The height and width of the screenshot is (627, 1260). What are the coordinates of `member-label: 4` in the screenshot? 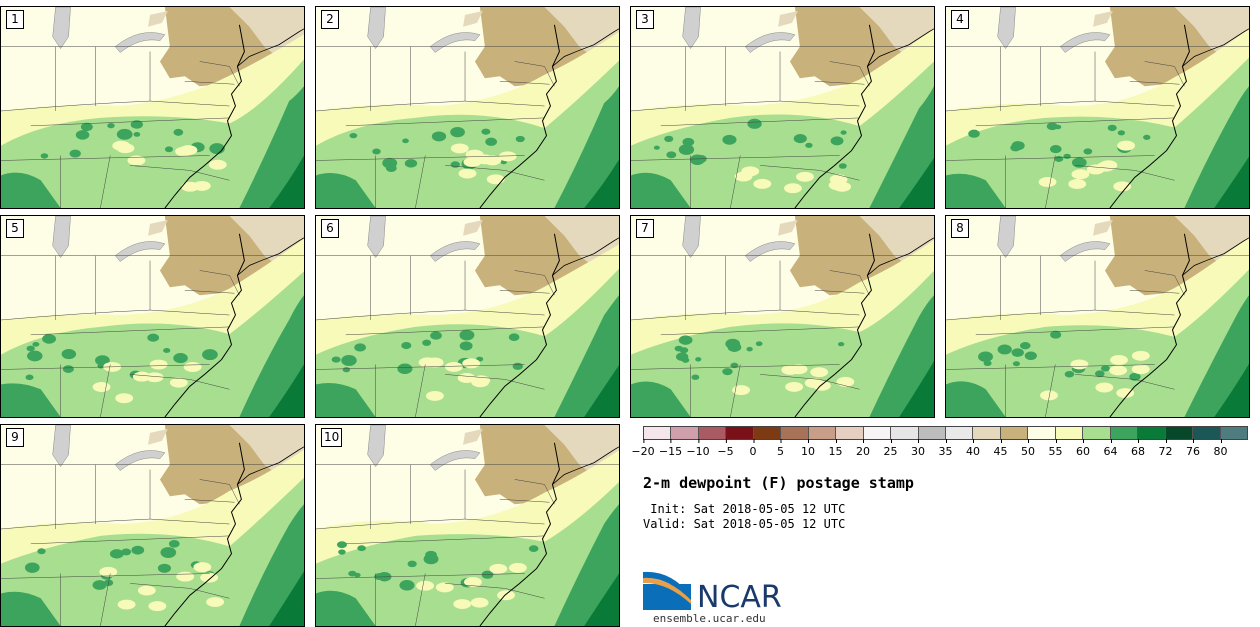 It's located at (960, 19).